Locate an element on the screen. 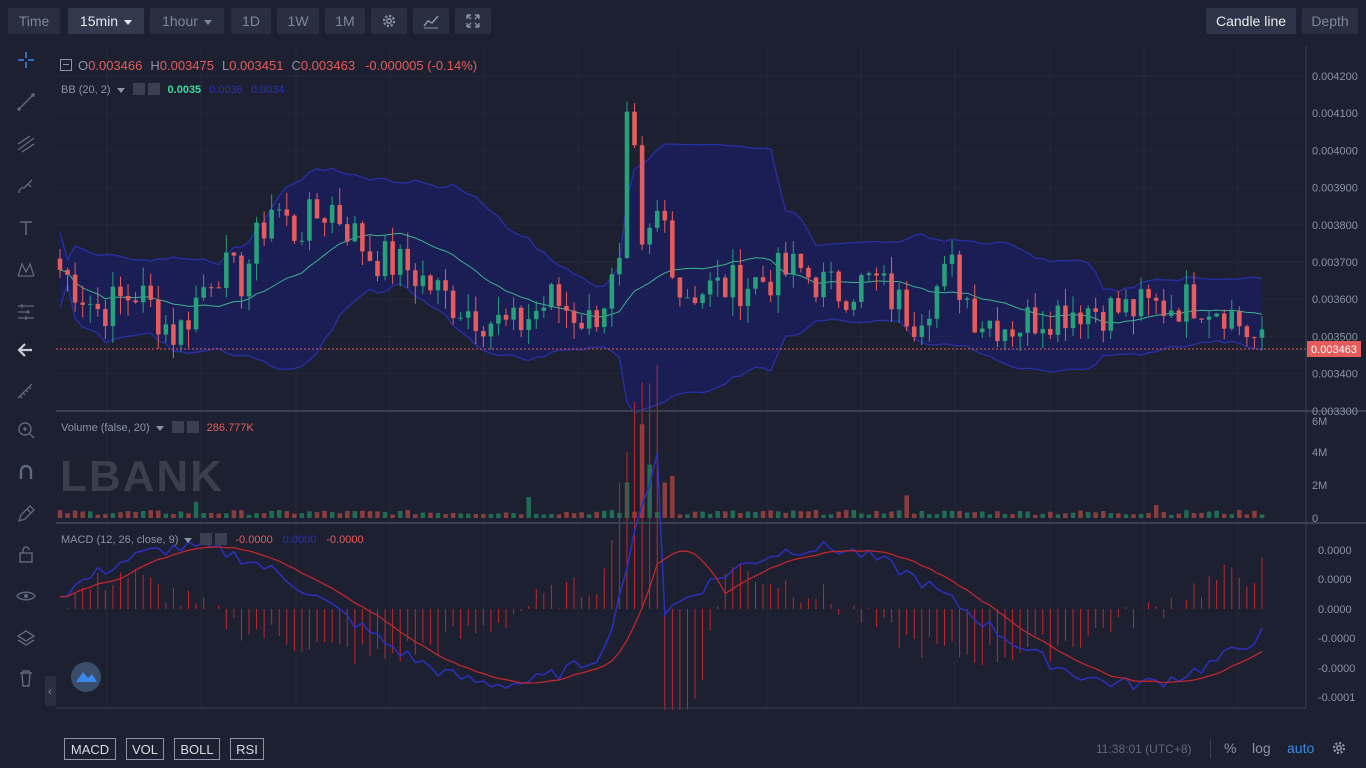  bb-label: BB (20, 2) is located at coordinates (86, 90).